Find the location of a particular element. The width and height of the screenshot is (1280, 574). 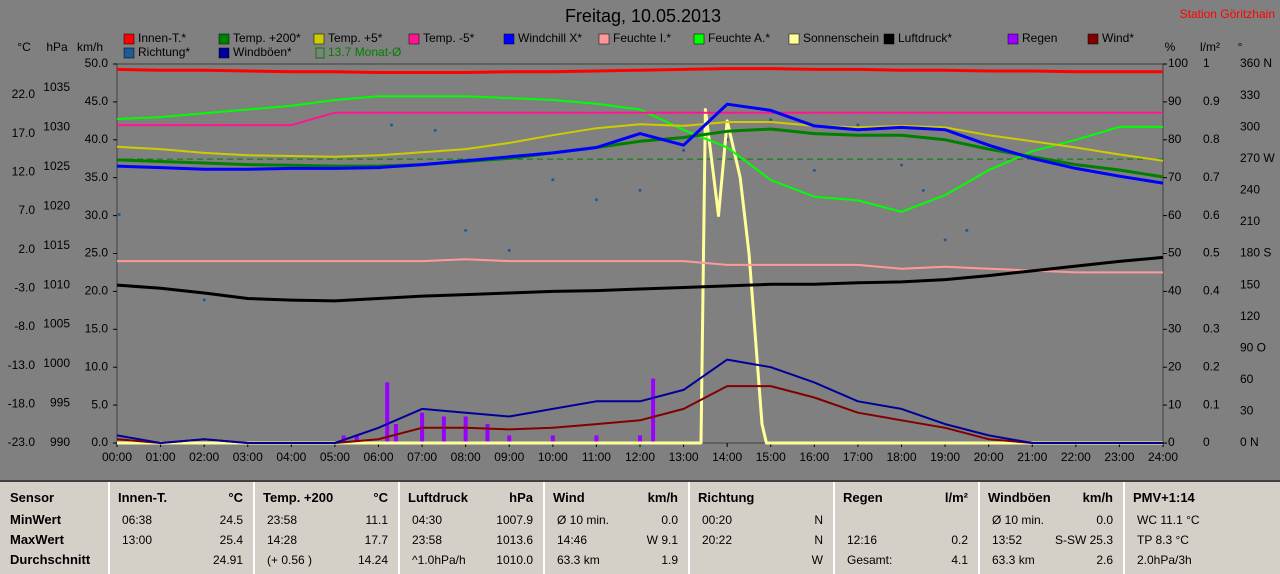

axis-label: hPa is located at coordinates (57, 47).